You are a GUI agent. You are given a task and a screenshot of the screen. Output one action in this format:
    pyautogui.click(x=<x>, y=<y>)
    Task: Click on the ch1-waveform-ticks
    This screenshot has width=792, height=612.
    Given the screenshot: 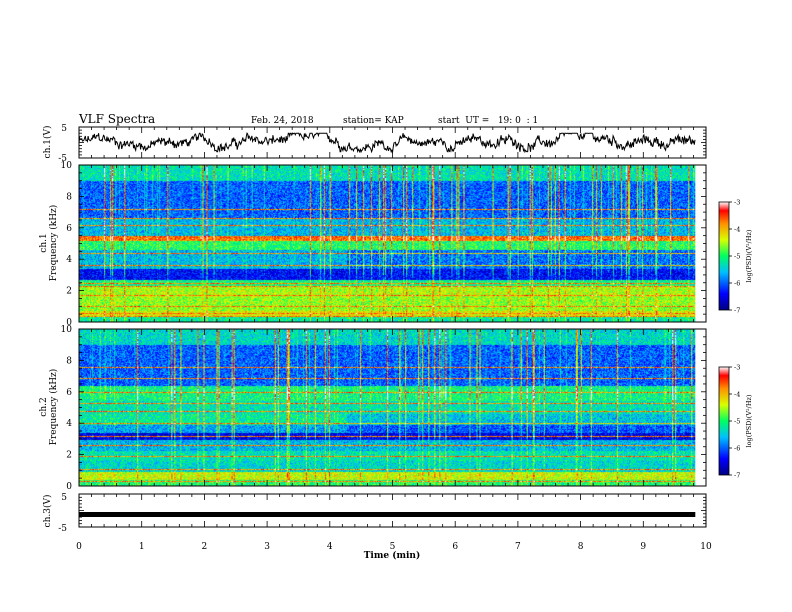 What is the action you would take?
    pyautogui.click(x=392, y=142)
    